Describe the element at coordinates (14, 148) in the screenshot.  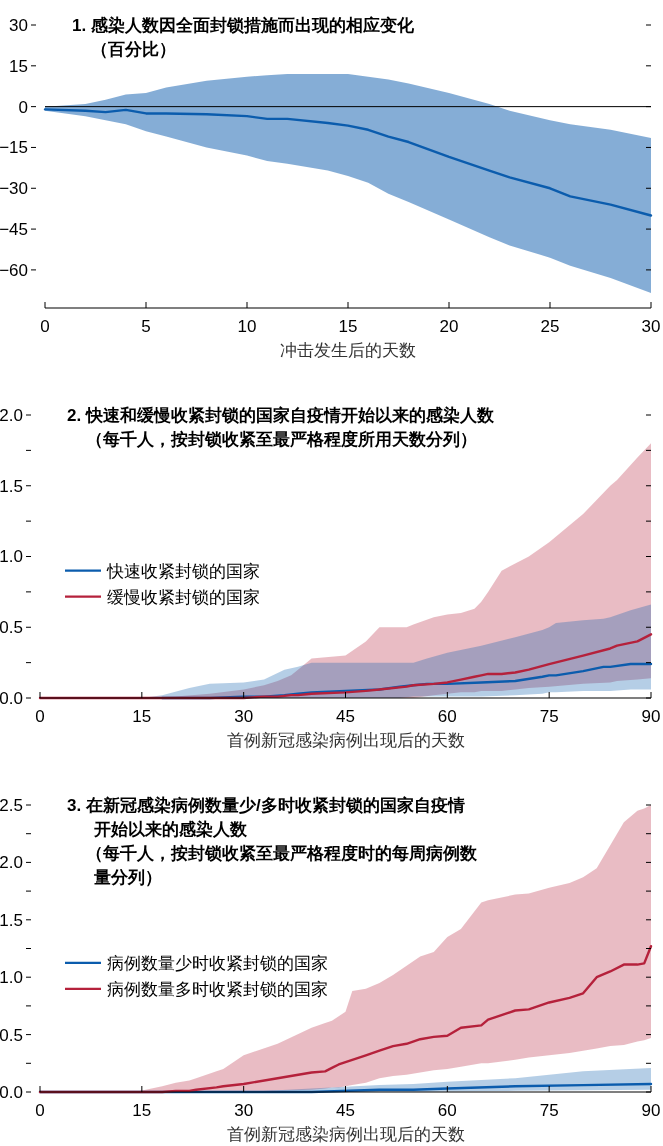
I see `y-tick-label: −15` at that location.